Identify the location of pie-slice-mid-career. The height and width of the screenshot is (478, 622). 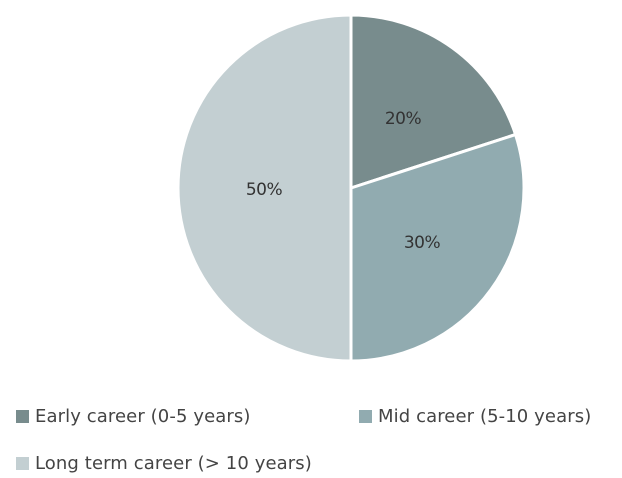
(437, 248).